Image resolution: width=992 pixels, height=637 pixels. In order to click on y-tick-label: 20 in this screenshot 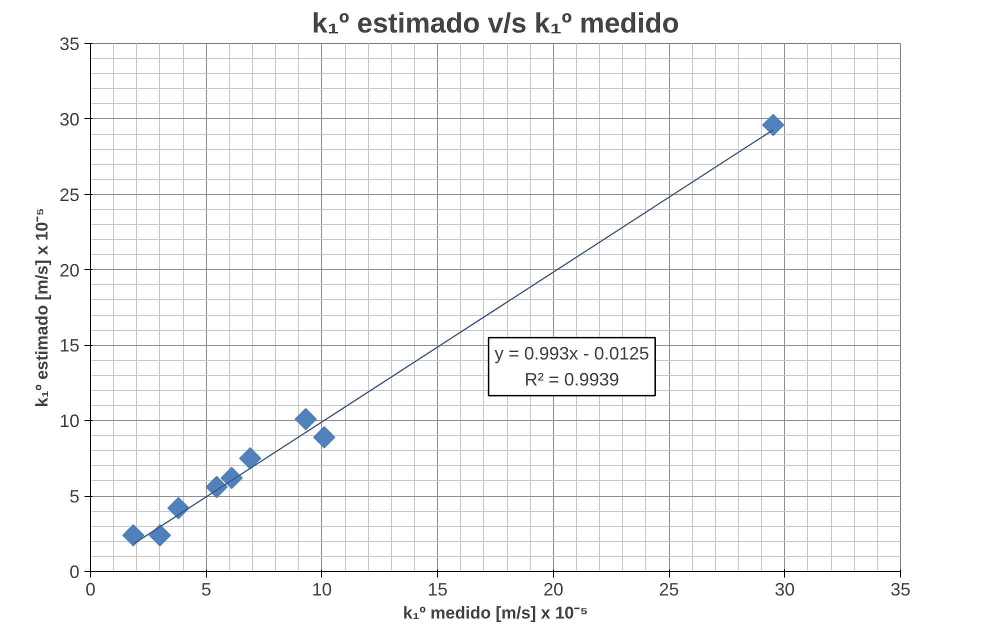, I will do `click(69, 270)`.